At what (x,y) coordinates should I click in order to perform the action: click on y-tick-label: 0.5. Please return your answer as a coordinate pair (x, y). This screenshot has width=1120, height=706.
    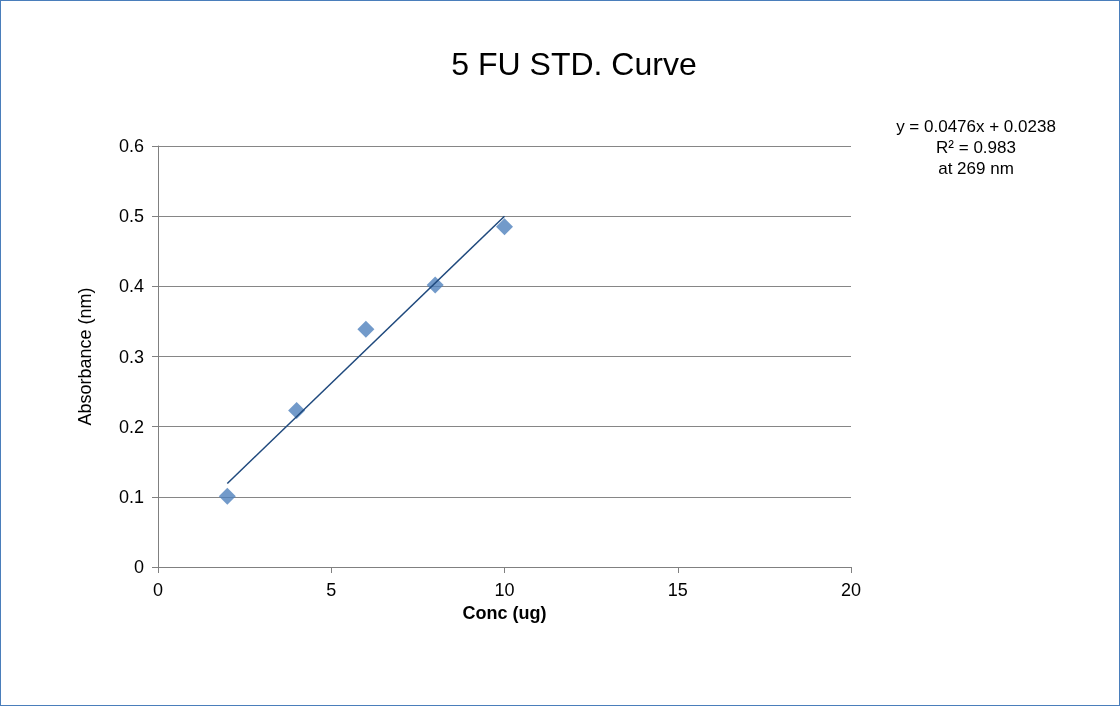
    Looking at the image, I should click on (131, 216).